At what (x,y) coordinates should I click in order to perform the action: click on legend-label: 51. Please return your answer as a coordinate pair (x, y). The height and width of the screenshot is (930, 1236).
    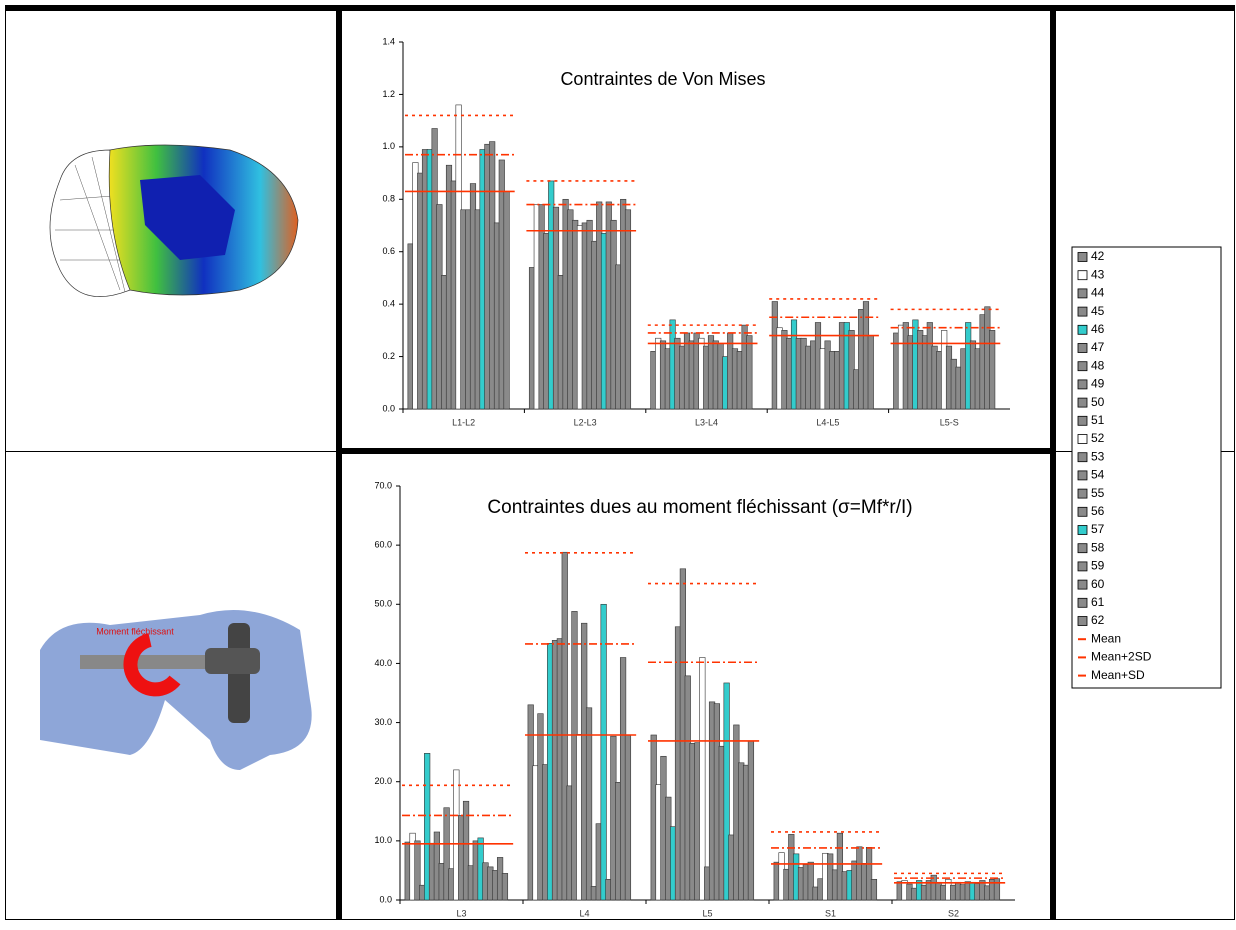
    Looking at the image, I should click on (1098, 420).